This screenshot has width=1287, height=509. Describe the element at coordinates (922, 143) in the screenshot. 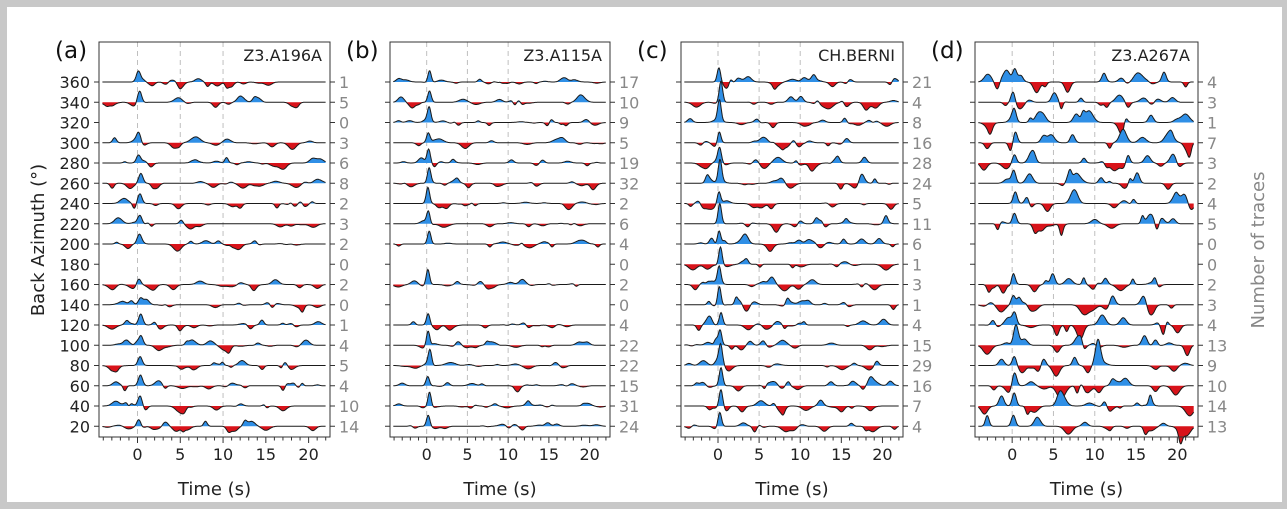

I see `trace-count-label: 16` at that location.